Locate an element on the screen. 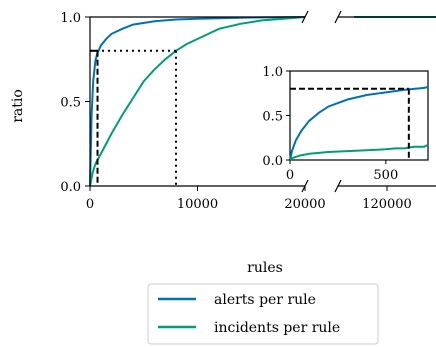 This screenshot has width=436, height=347. inset-y-tick-label: 0.0 is located at coordinates (272, 161).